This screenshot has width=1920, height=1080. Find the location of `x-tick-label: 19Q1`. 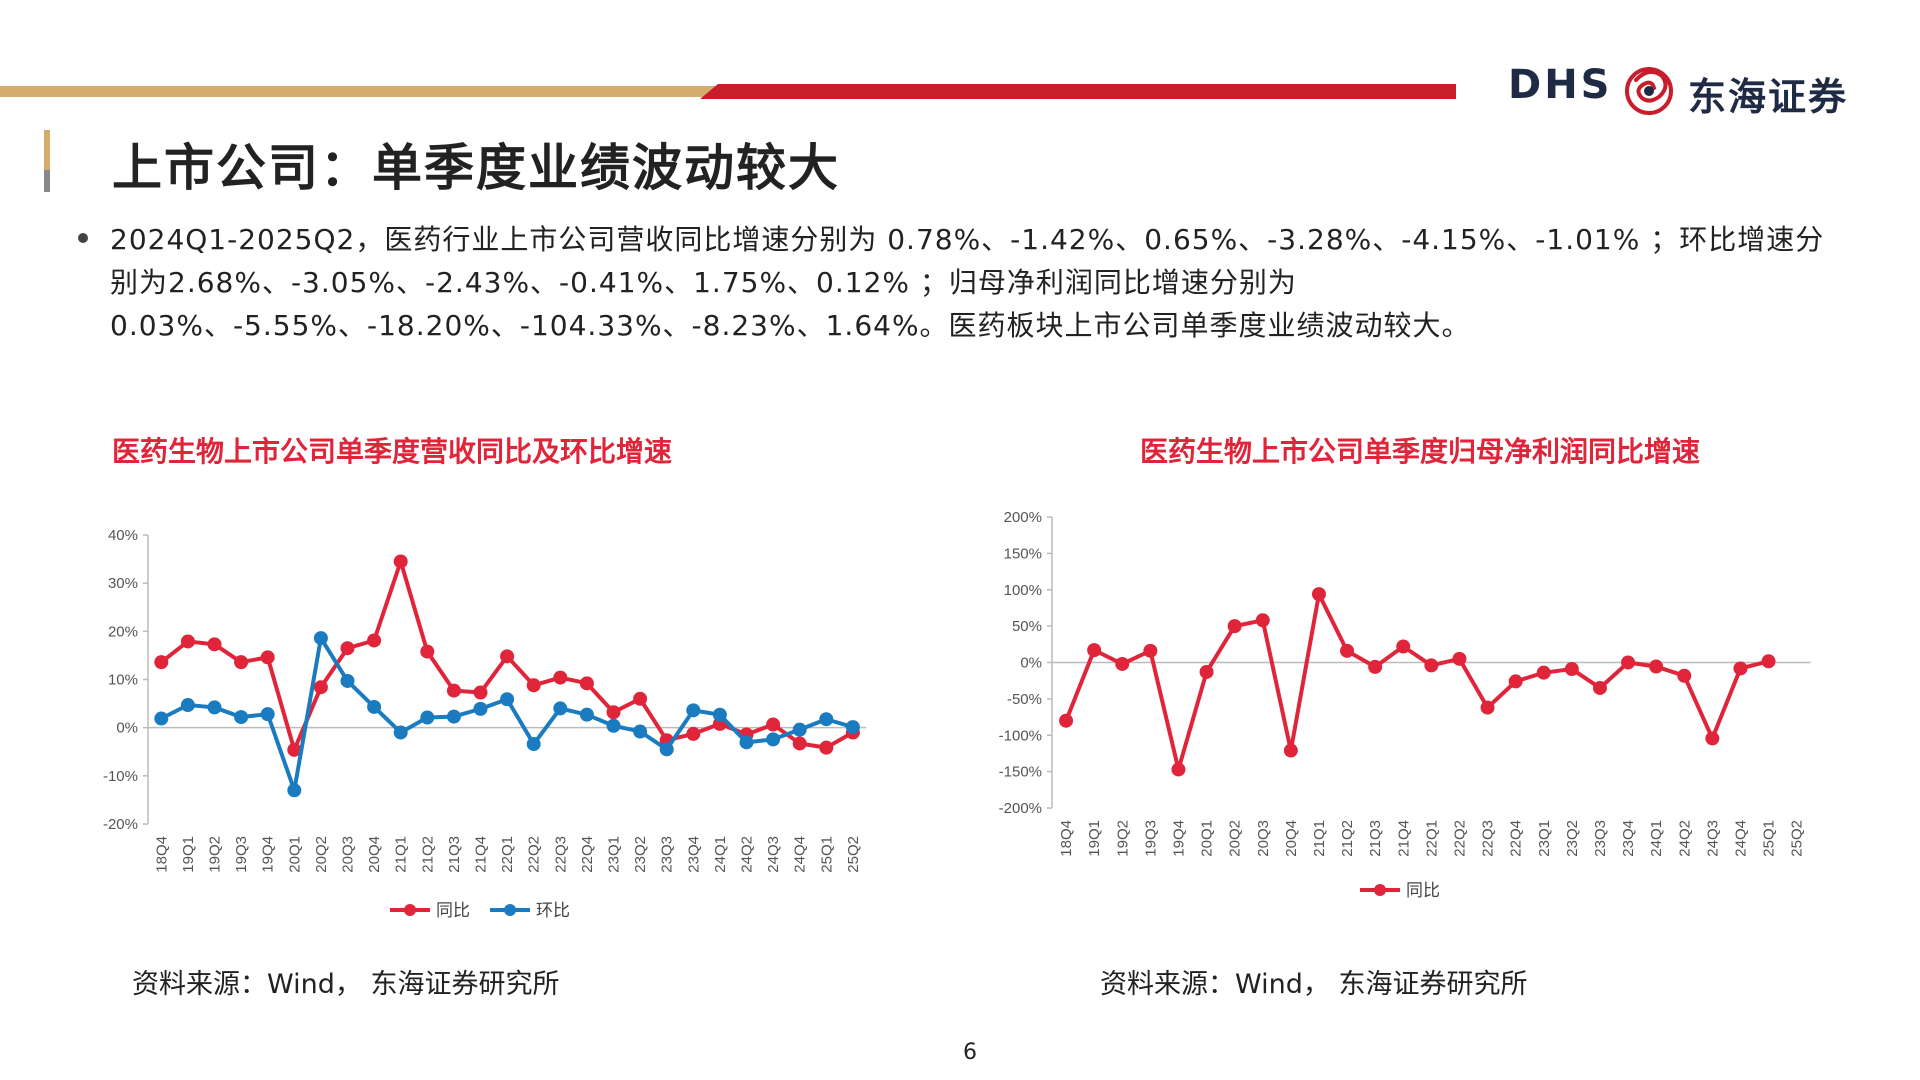

x-tick-label: 19Q1 is located at coordinates (188, 854).